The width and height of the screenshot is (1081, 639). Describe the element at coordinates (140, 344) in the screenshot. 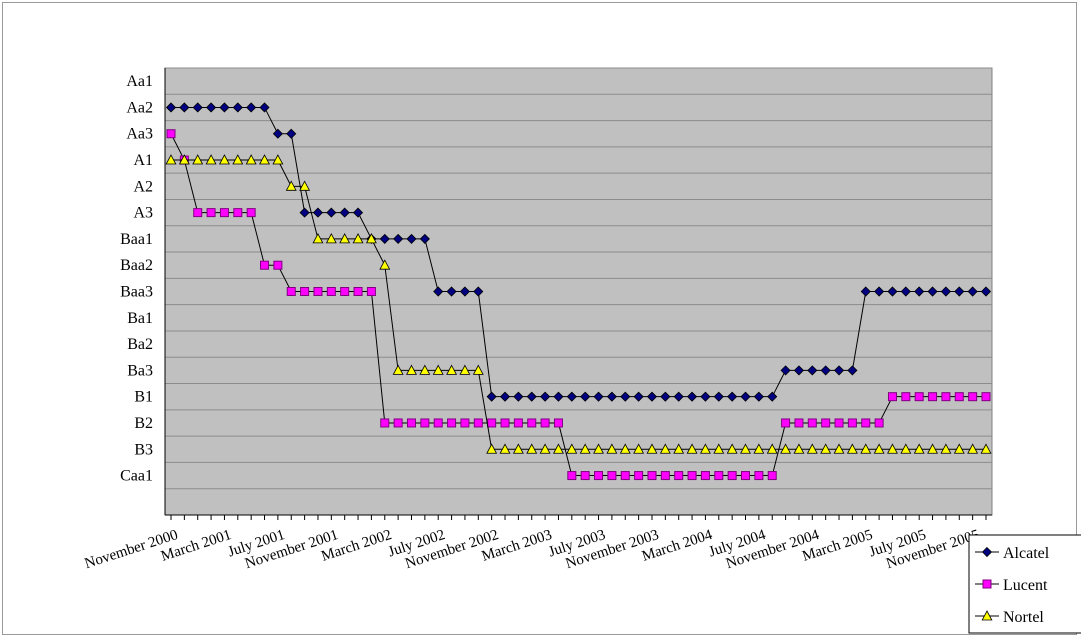

I see `y-tick-label: Ba2` at that location.